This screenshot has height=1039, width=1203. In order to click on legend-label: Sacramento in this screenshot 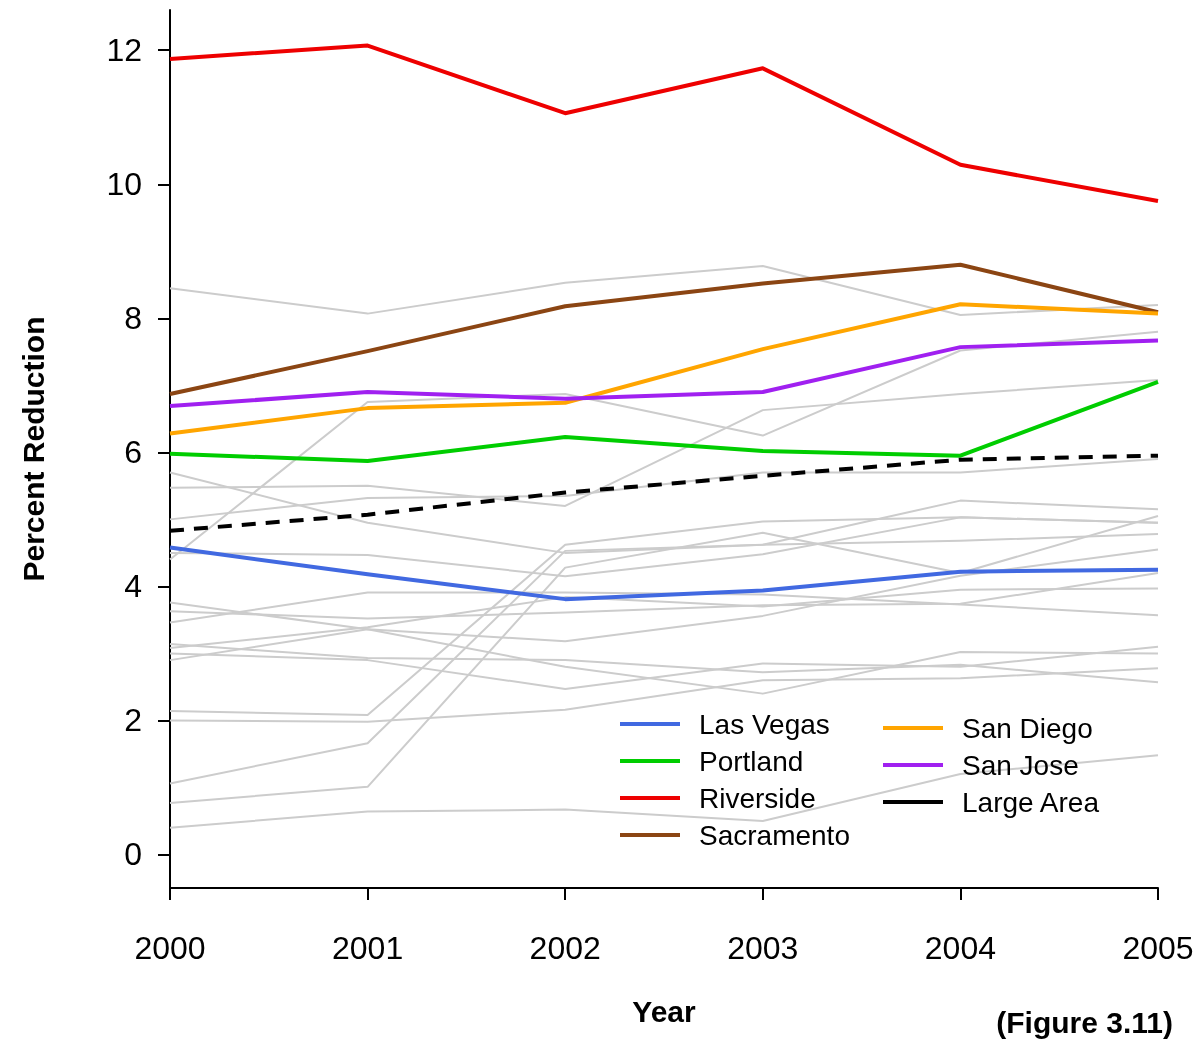, I will do `click(774, 835)`.